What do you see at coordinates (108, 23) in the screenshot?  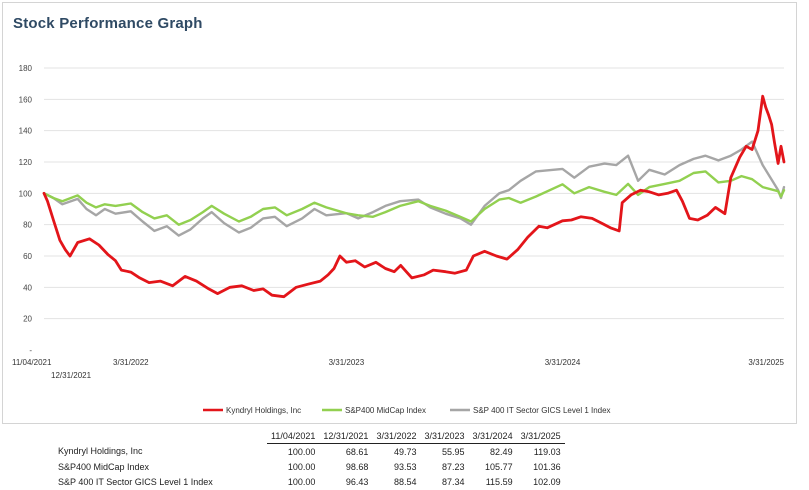 I see `chart-title: Stock Performance Graph` at bounding box center [108, 23].